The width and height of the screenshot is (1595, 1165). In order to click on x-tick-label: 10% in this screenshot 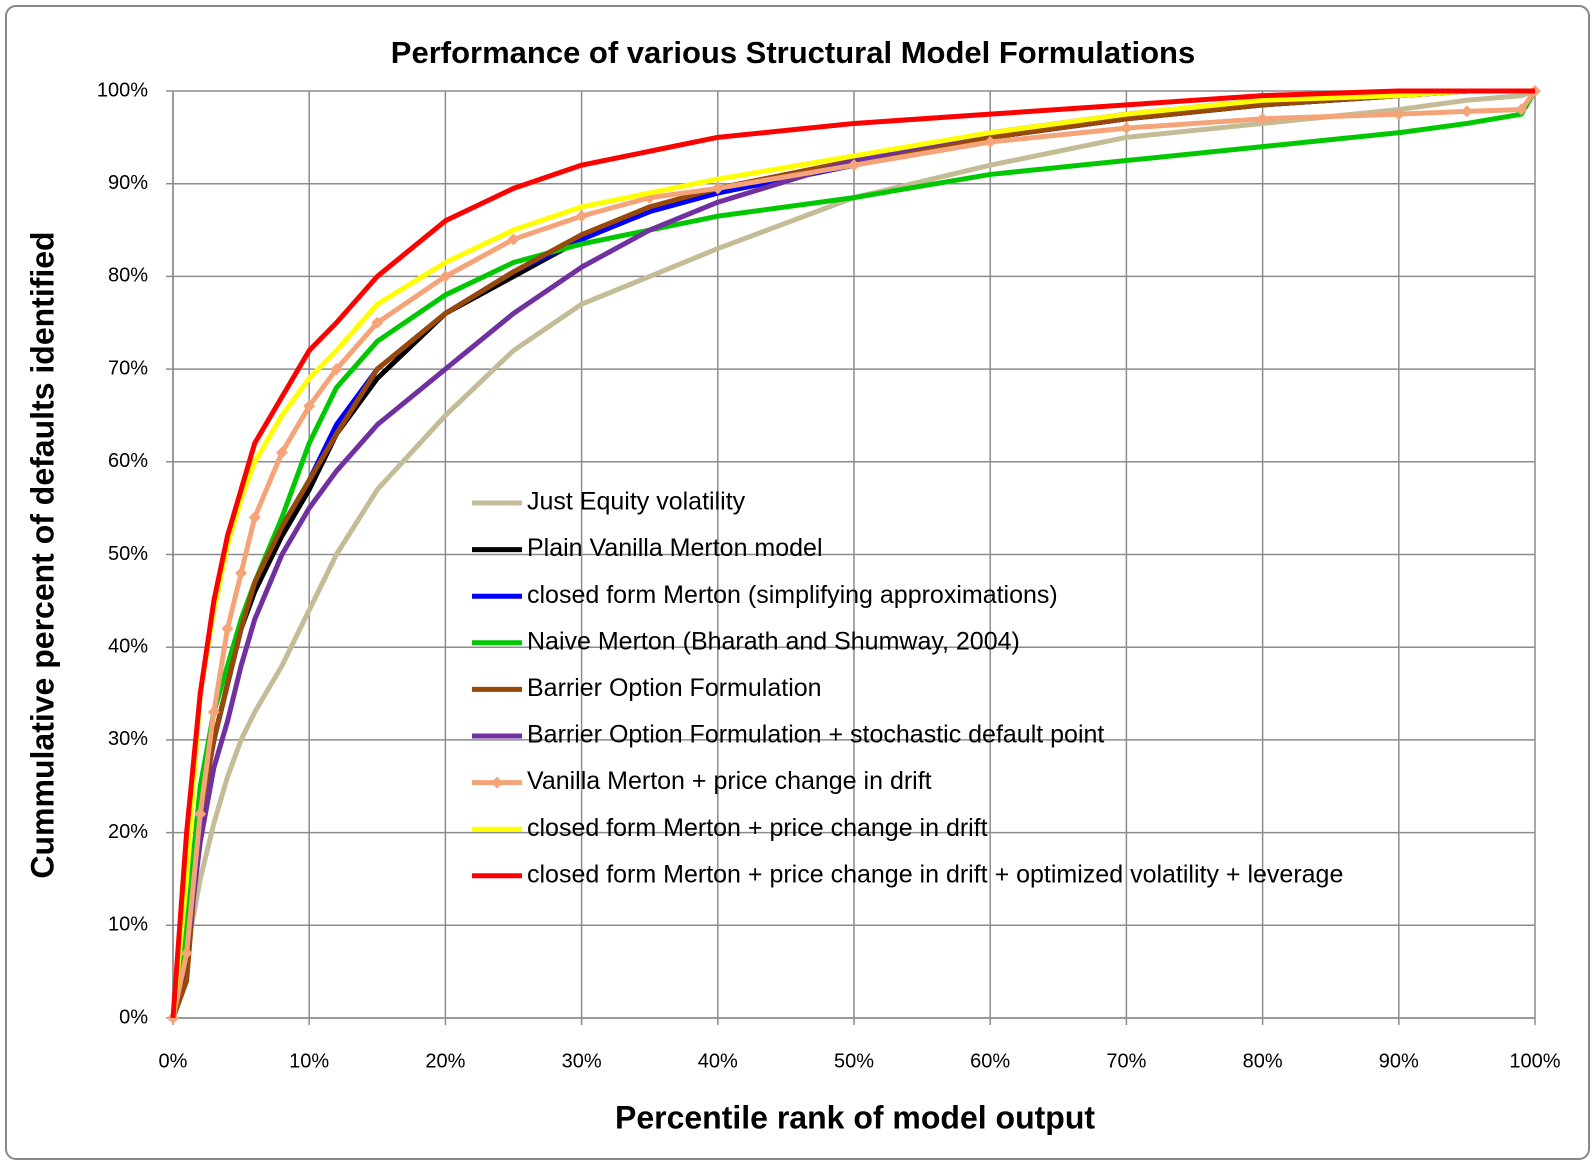, I will do `click(309, 1061)`.